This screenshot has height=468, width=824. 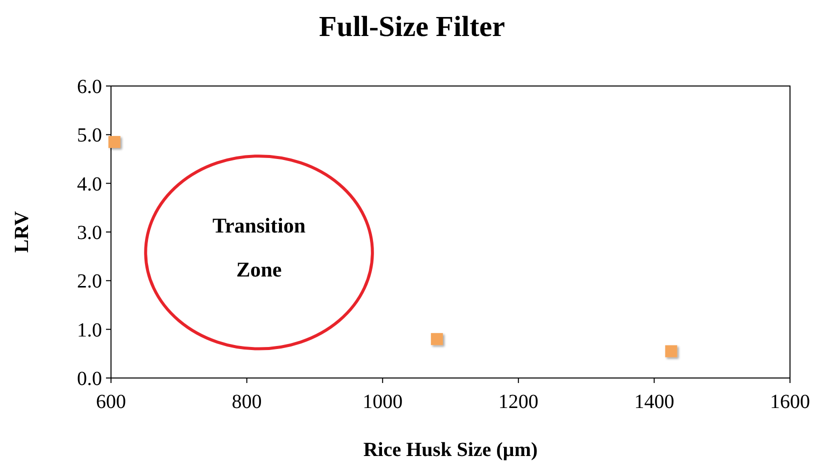 I want to click on x-axis-title: Rice Husk Size (µm), so click(x=450, y=450).